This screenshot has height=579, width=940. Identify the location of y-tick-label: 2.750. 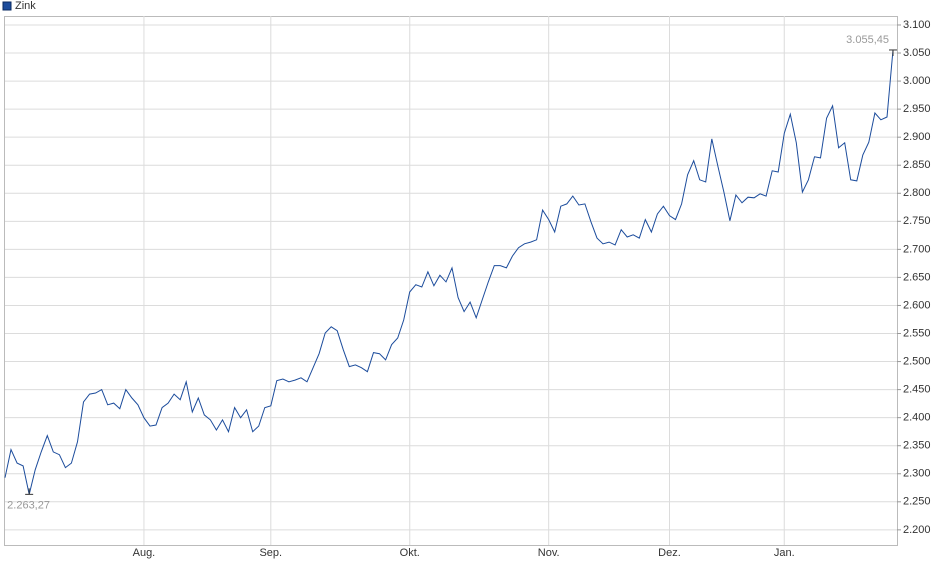
(917, 221).